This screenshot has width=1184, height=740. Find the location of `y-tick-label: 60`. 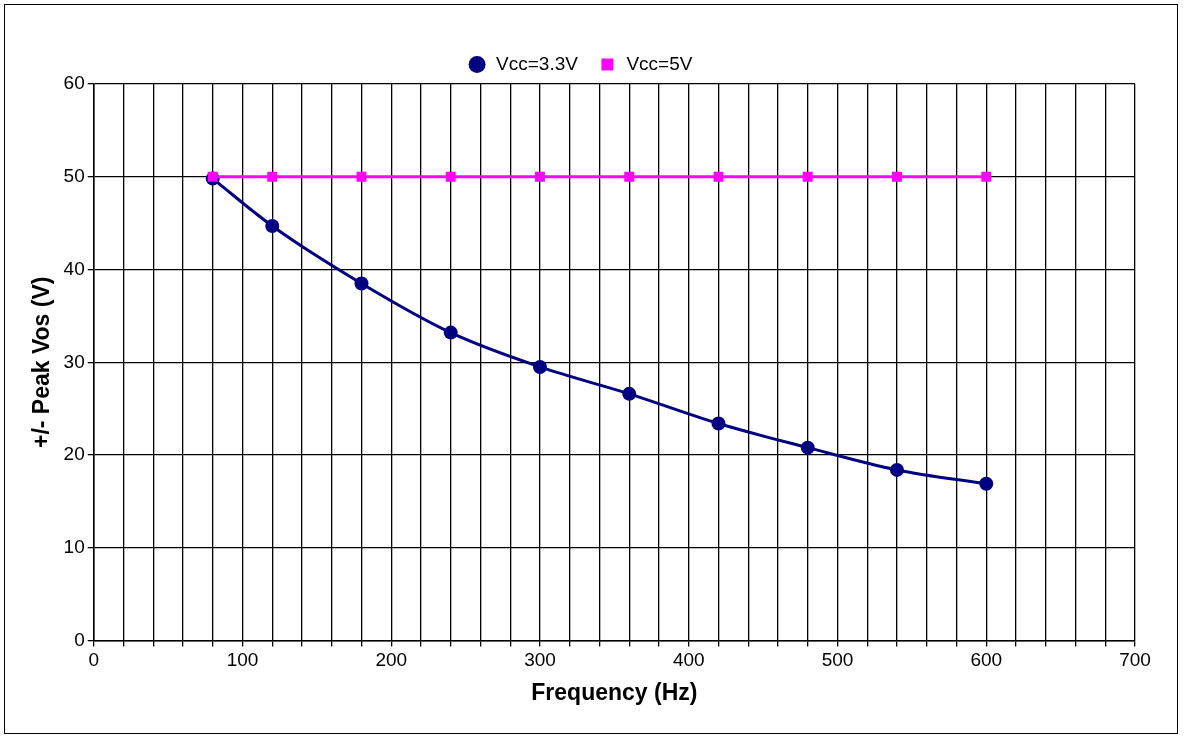

y-tick-label: 60 is located at coordinates (74, 83).